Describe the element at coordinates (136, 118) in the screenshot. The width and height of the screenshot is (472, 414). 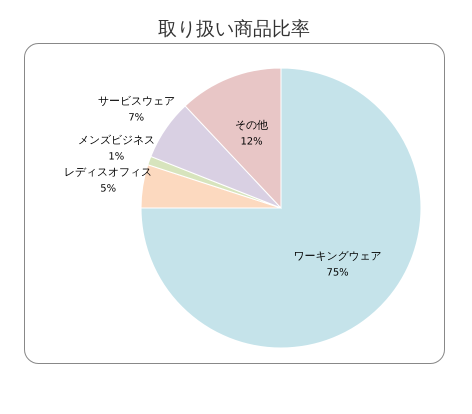
I see `data-label: 7%` at that location.